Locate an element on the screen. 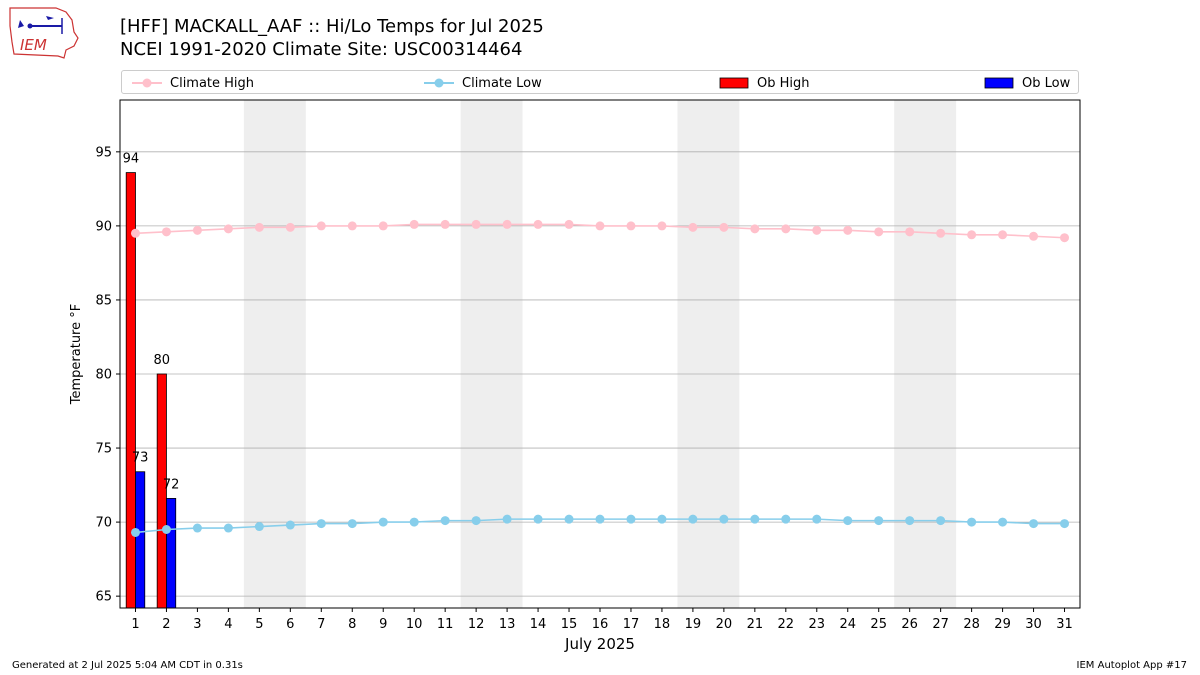 Image resolution: width=1200 pixels, height=675 pixels. ob-low-swatch is located at coordinates (999, 83).